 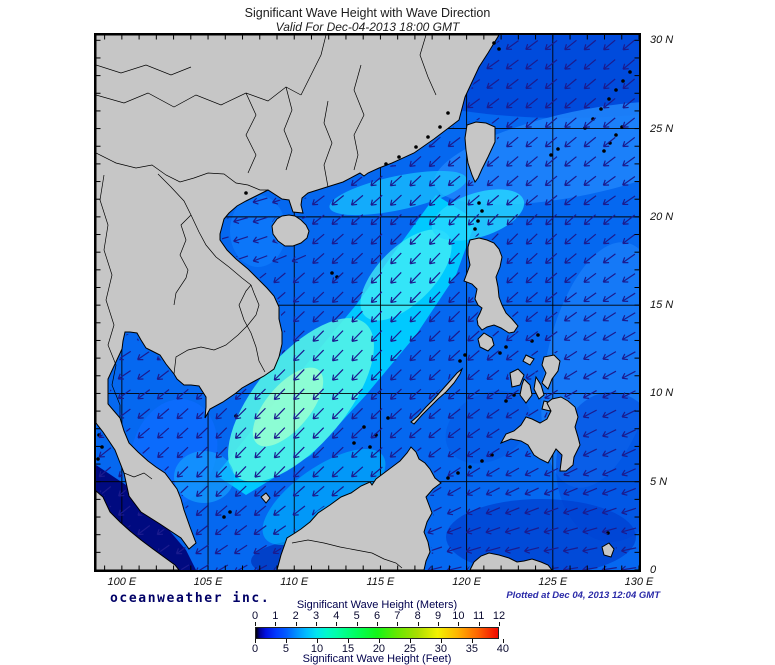 What do you see at coordinates (367, 27) in the screenshot?
I see `map-valid-time: Valid For Dec-04-2013 18:00 GMT` at bounding box center [367, 27].